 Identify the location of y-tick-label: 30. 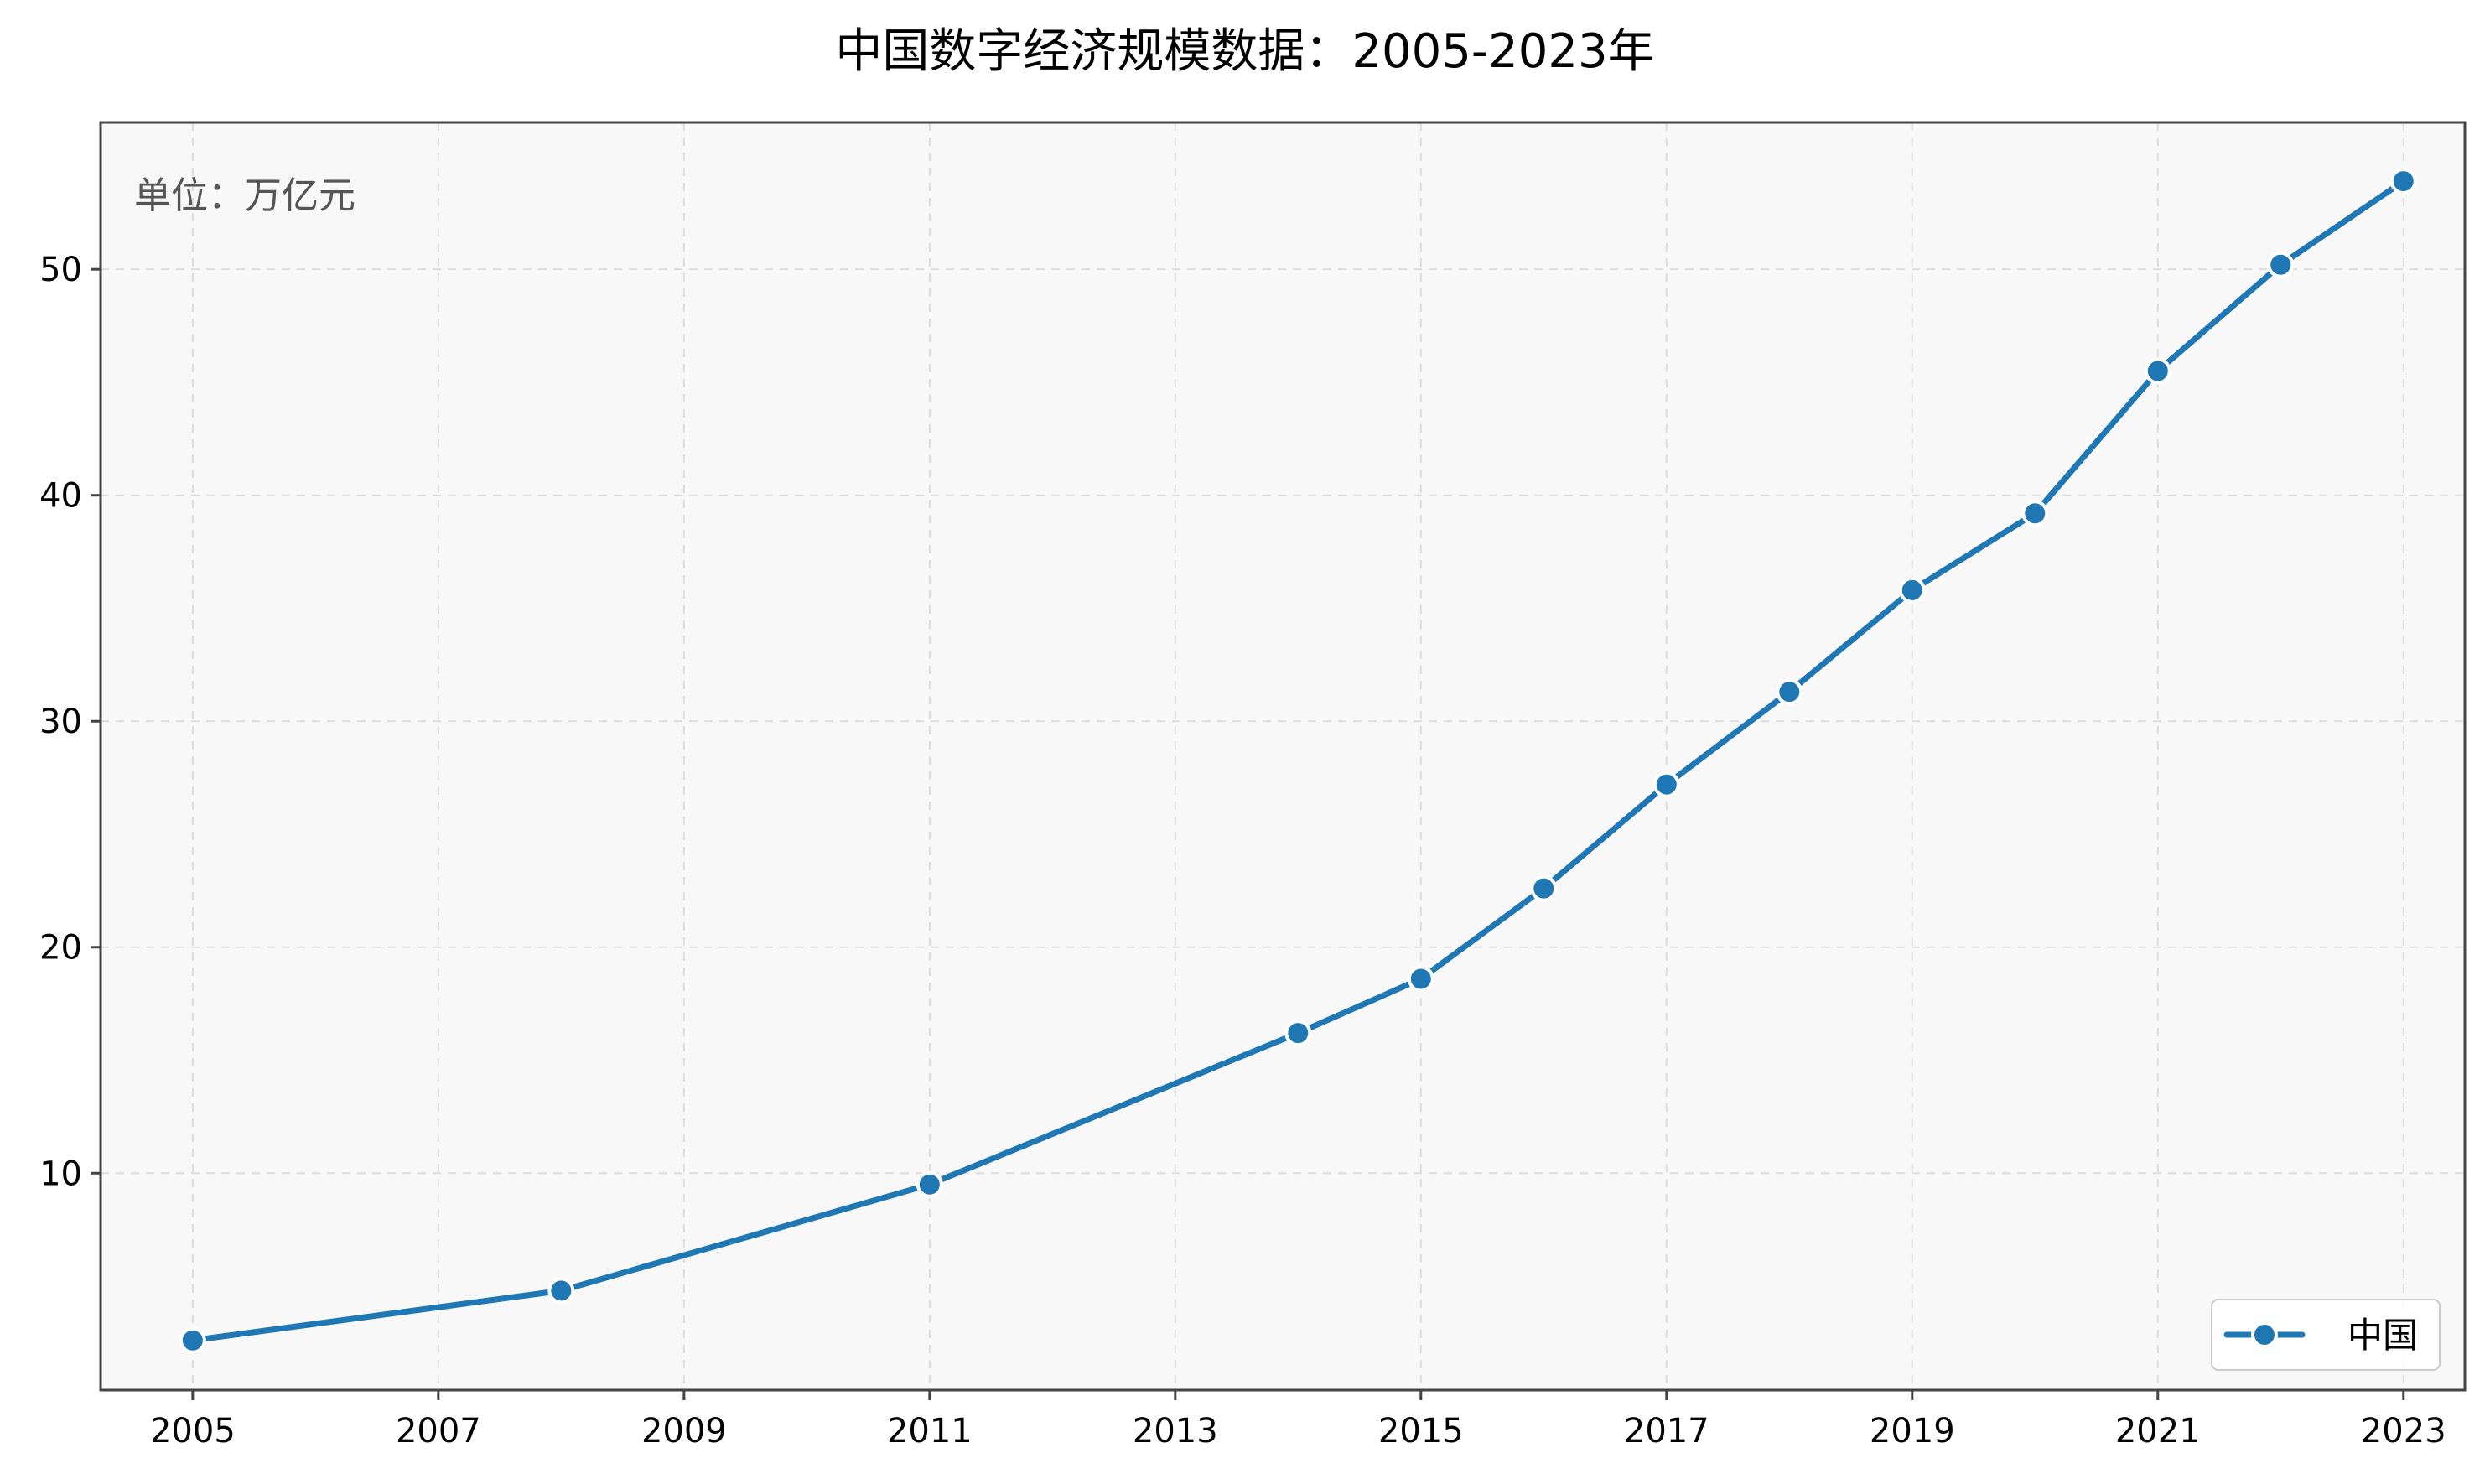
(60, 722).